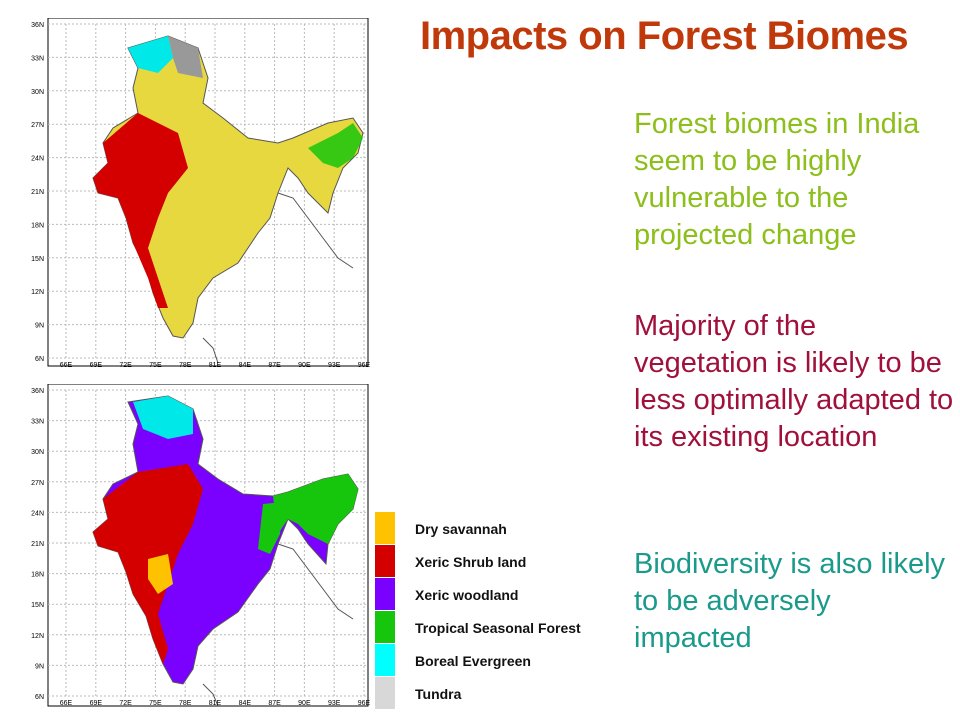  What do you see at coordinates (505, 693) in the screenshot?
I see `legend-item-tundra: Tundra` at bounding box center [505, 693].